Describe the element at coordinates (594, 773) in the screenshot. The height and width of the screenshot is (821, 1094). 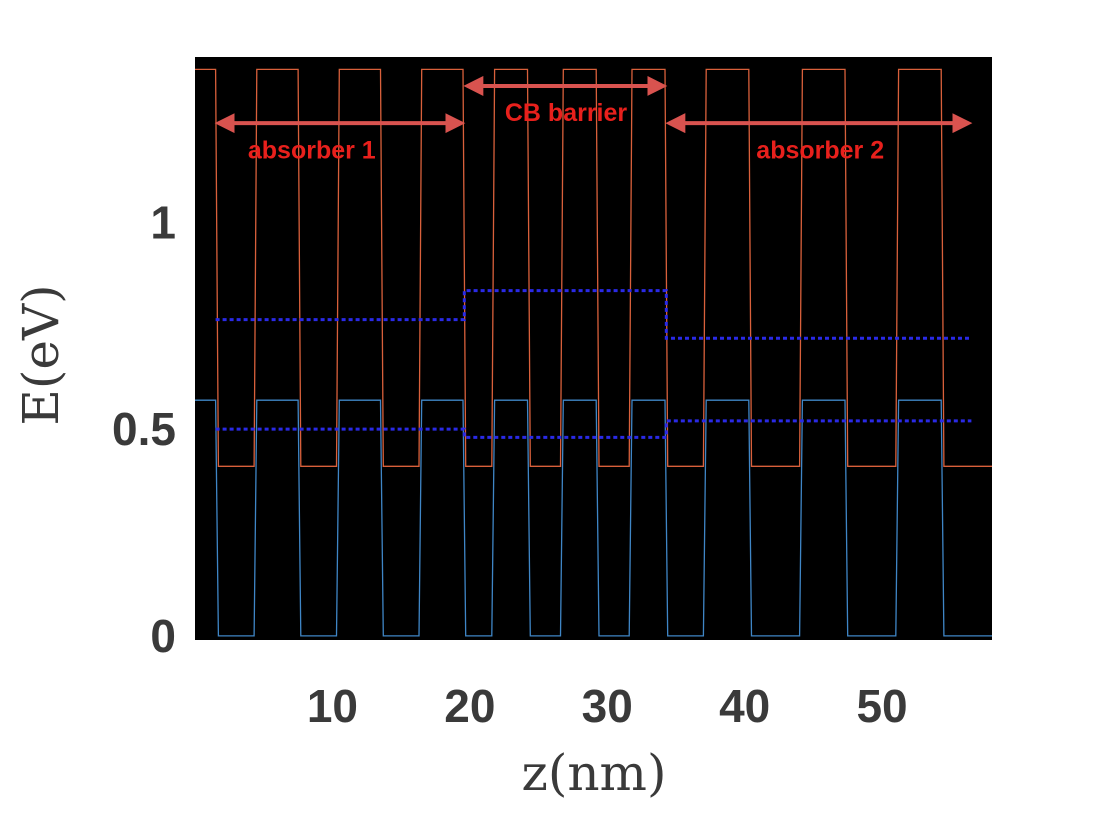
I see `x-axis-label: z(nm)` at that location.